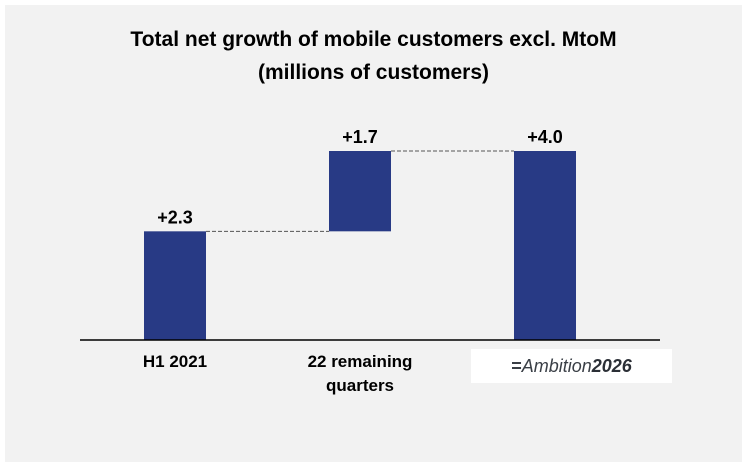 This screenshot has width=747, height=467. I want to click on category-label-h1-2021: H1 2021, so click(175, 361).